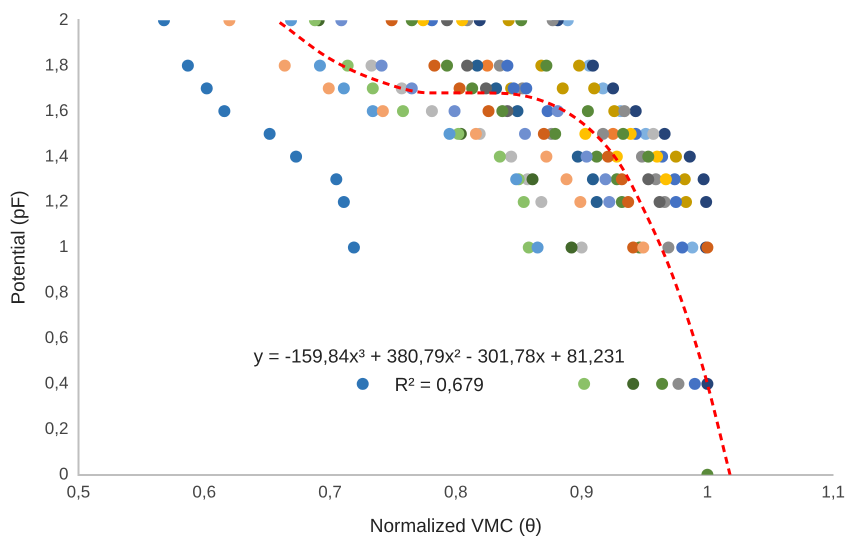 This screenshot has height=546, width=853. Describe the element at coordinates (78, 492) in the screenshot. I see `x-tick-label: 0,5` at that location.